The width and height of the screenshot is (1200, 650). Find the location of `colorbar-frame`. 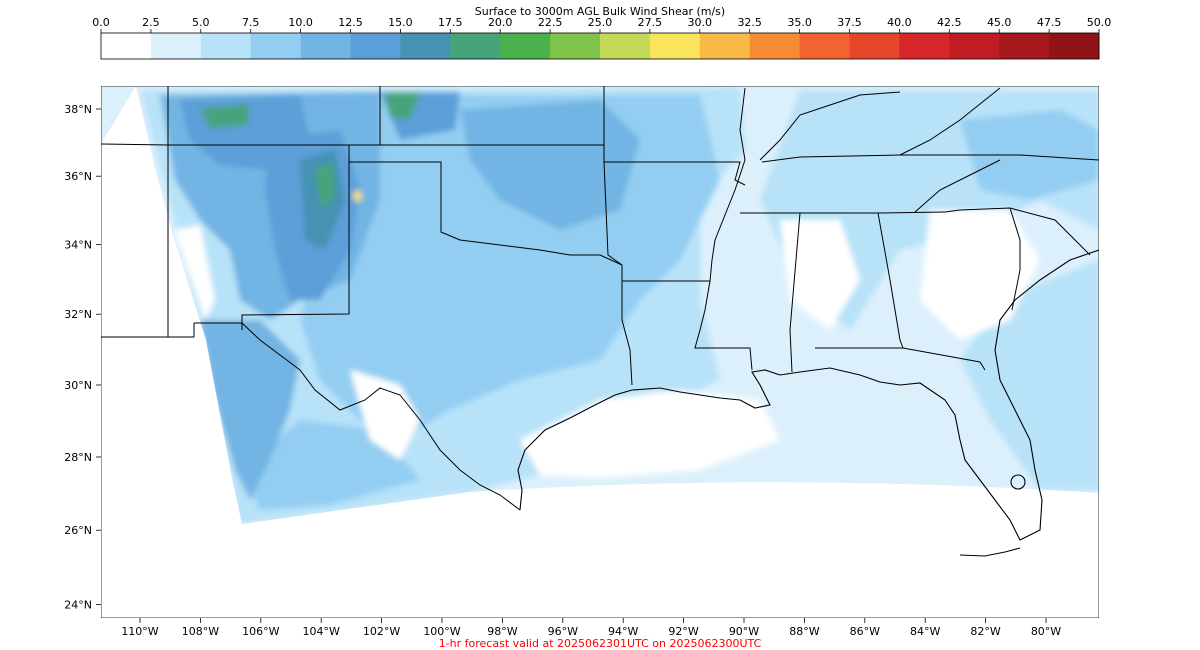

colorbar-frame is located at coordinates (600, 46).